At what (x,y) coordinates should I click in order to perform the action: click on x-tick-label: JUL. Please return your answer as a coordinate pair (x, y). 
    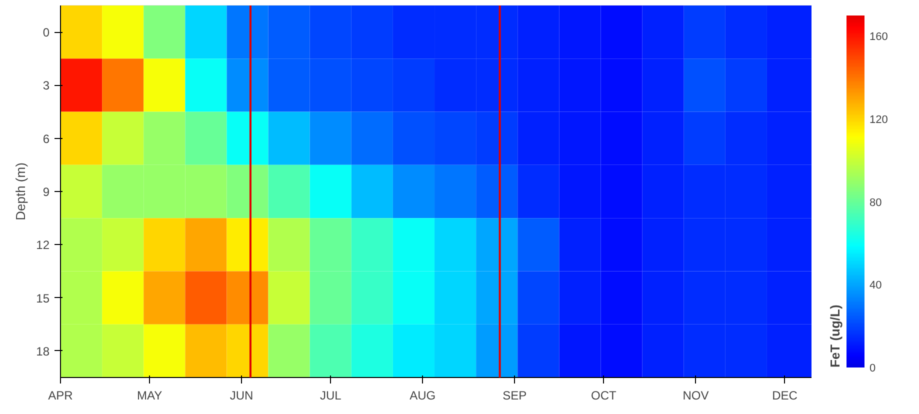
    Looking at the image, I should click on (331, 395).